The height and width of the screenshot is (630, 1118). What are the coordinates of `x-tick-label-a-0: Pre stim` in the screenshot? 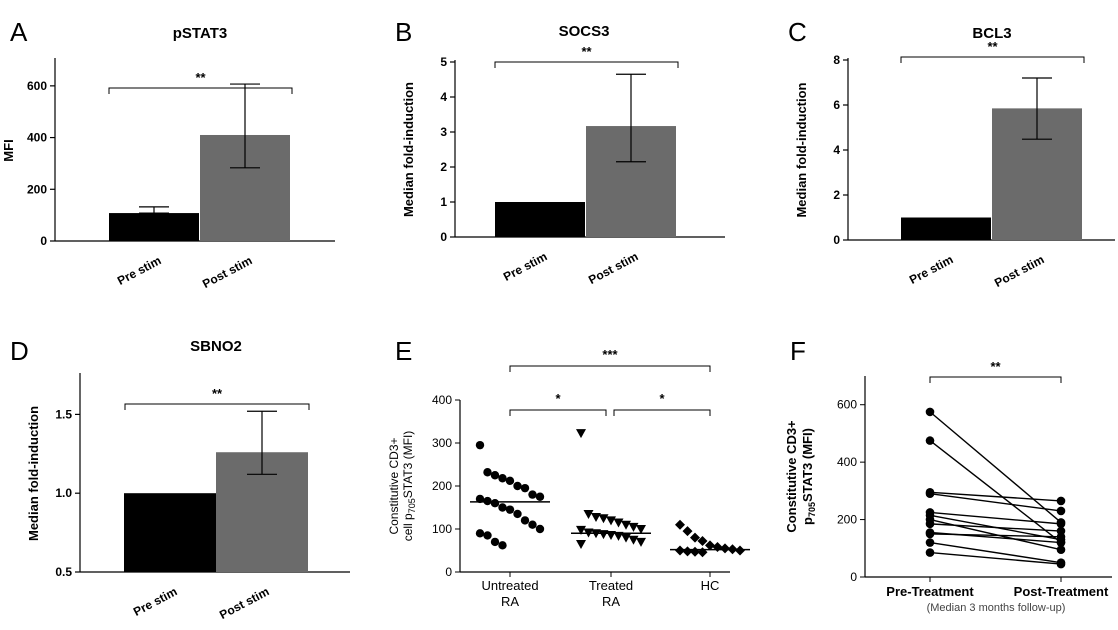 It's located at (139, 270).